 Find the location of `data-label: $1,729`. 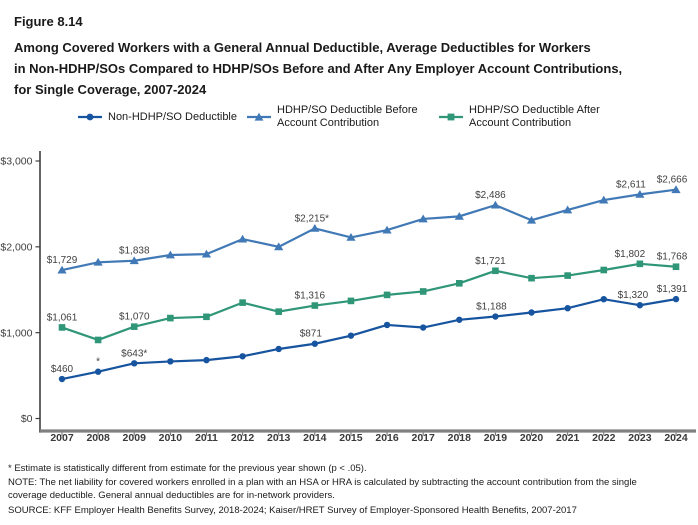

data-label: $1,729 is located at coordinates (62, 260).